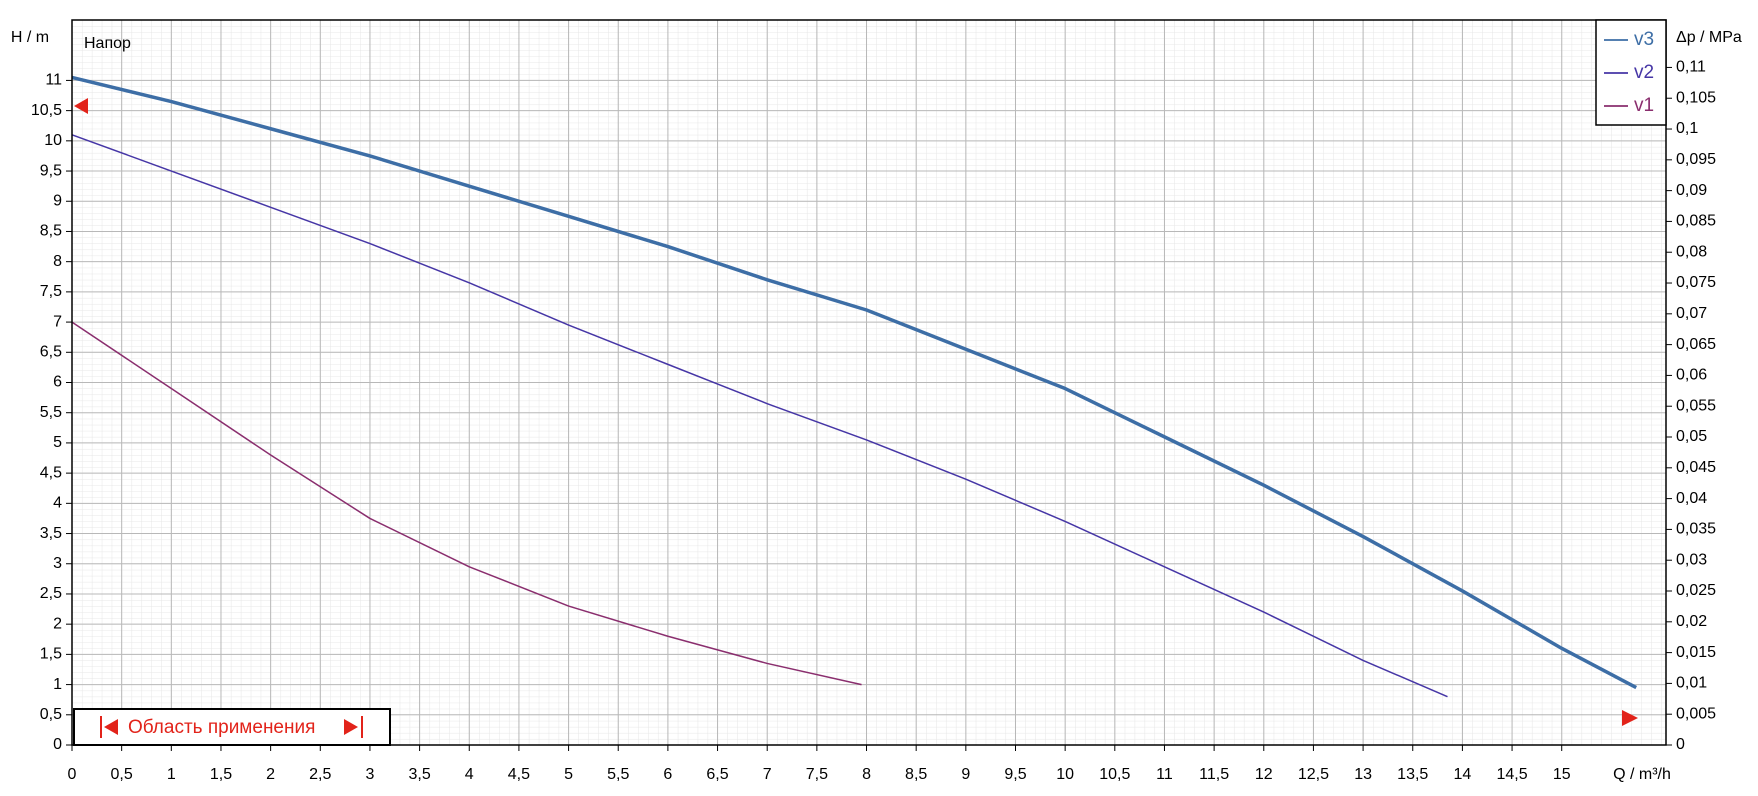  What do you see at coordinates (717, 774) in the screenshot?
I see `x-tick-label: 6,5` at bounding box center [717, 774].